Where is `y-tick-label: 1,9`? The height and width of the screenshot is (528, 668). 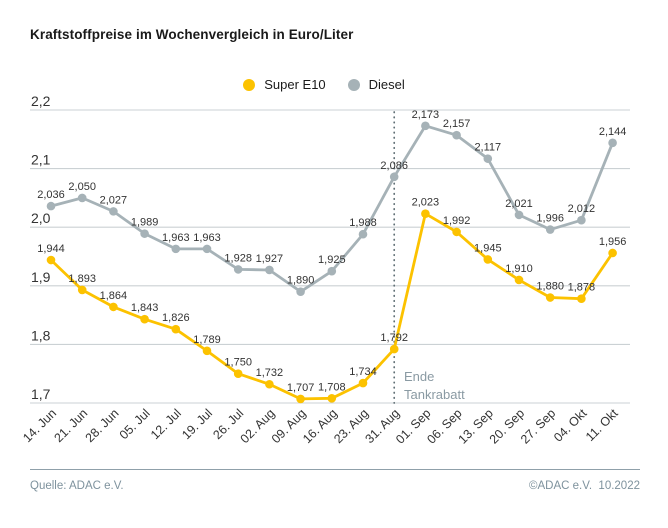
y-tick-label: 1,9 is located at coordinates (41, 277).